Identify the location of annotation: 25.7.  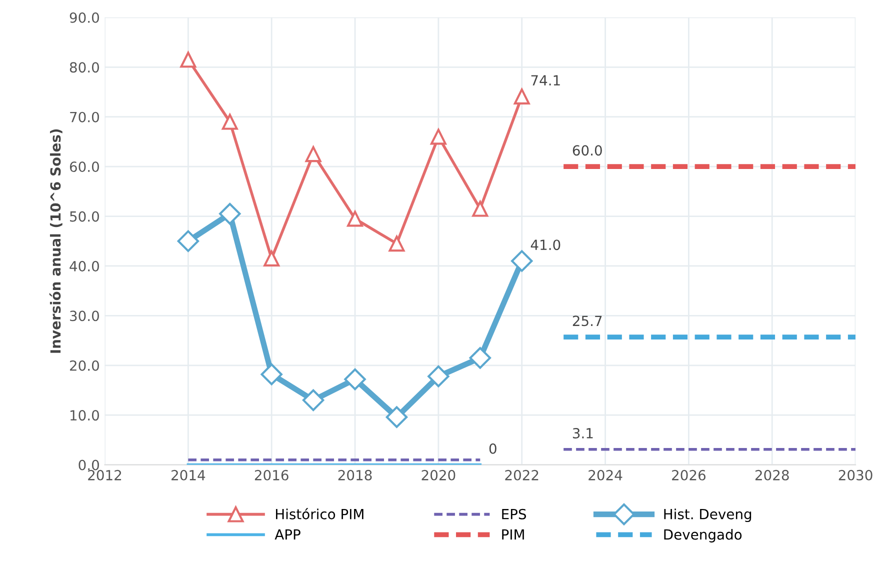
(587, 321).